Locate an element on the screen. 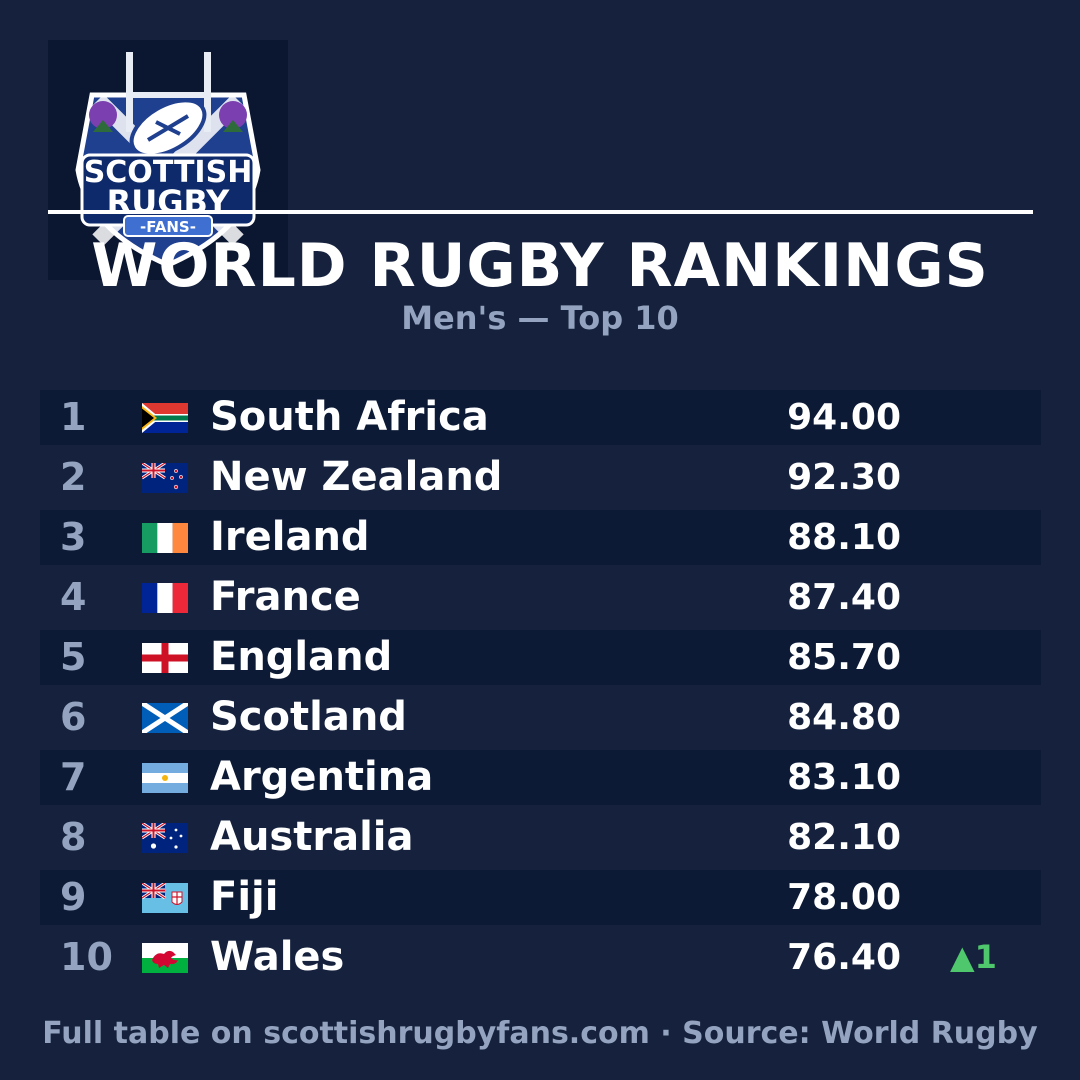 This screenshot has width=1080, height=1080. rank-movement: ▲1 is located at coordinates (973, 957).